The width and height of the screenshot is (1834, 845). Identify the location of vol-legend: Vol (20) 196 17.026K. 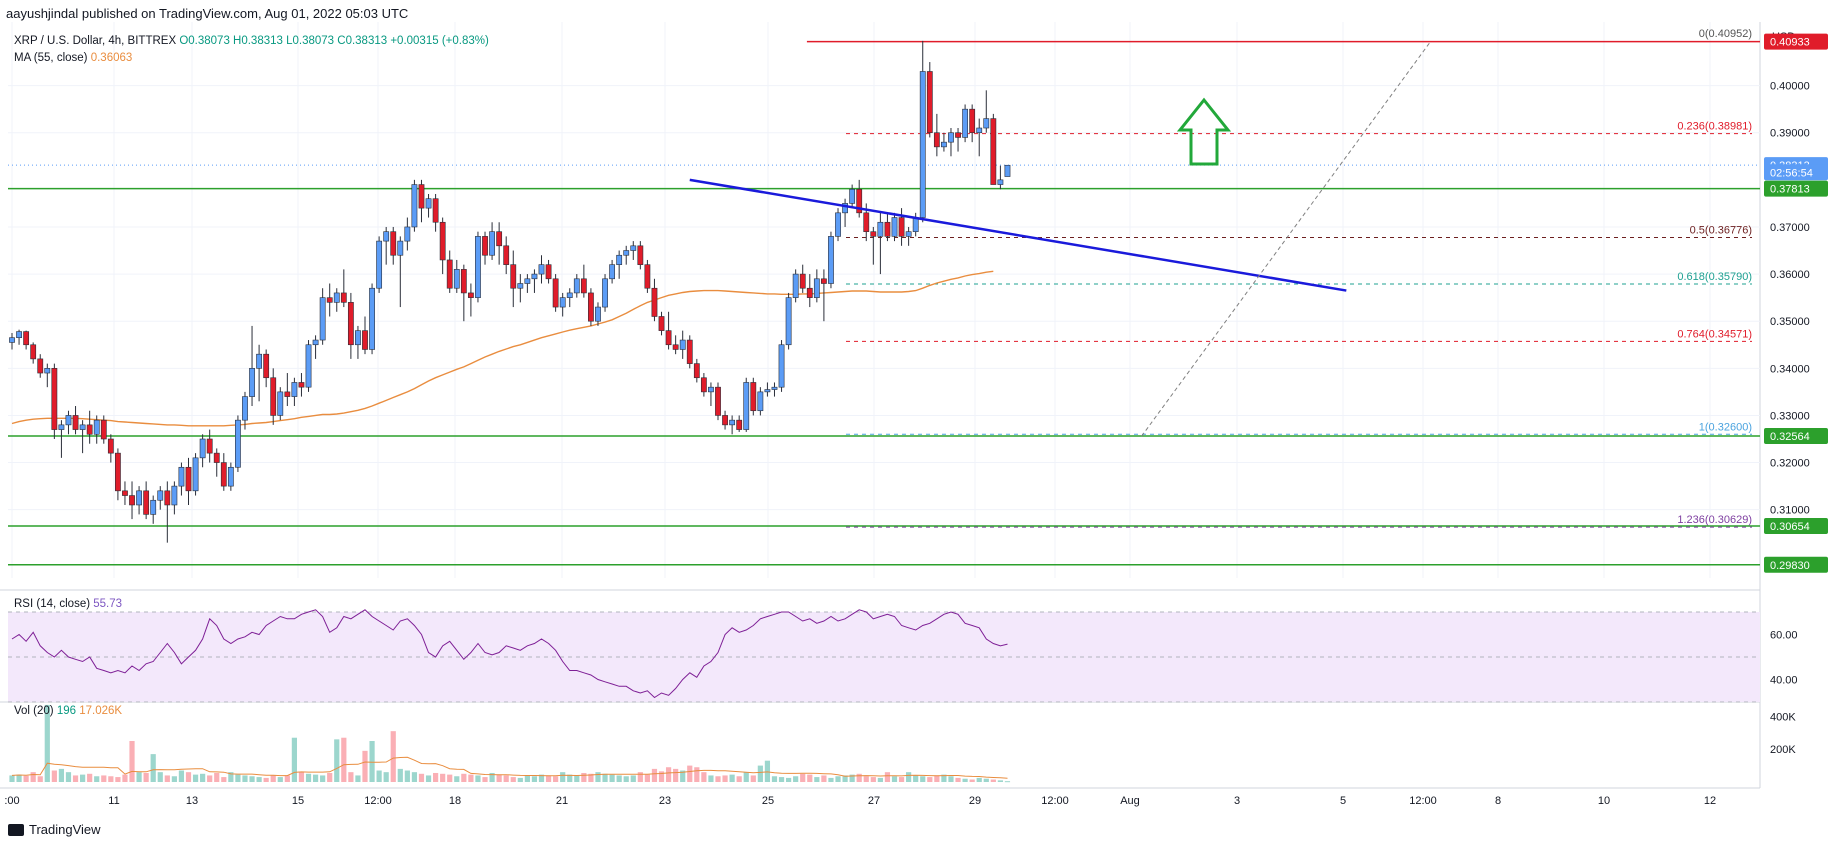
(68, 711).